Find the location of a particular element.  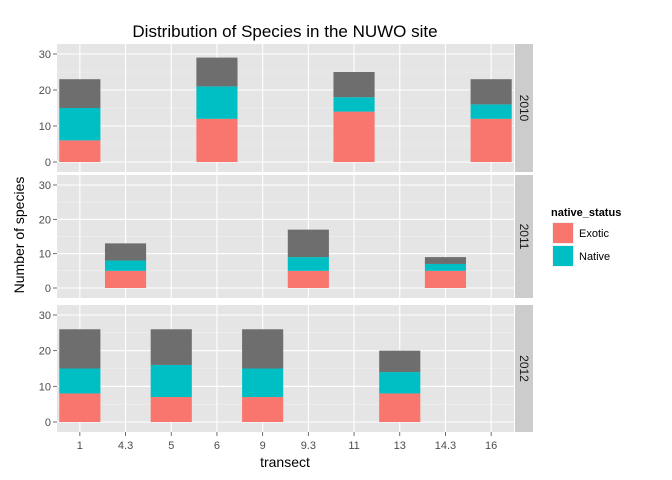

panel-strip-label: 2012 is located at coordinates (524, 368).